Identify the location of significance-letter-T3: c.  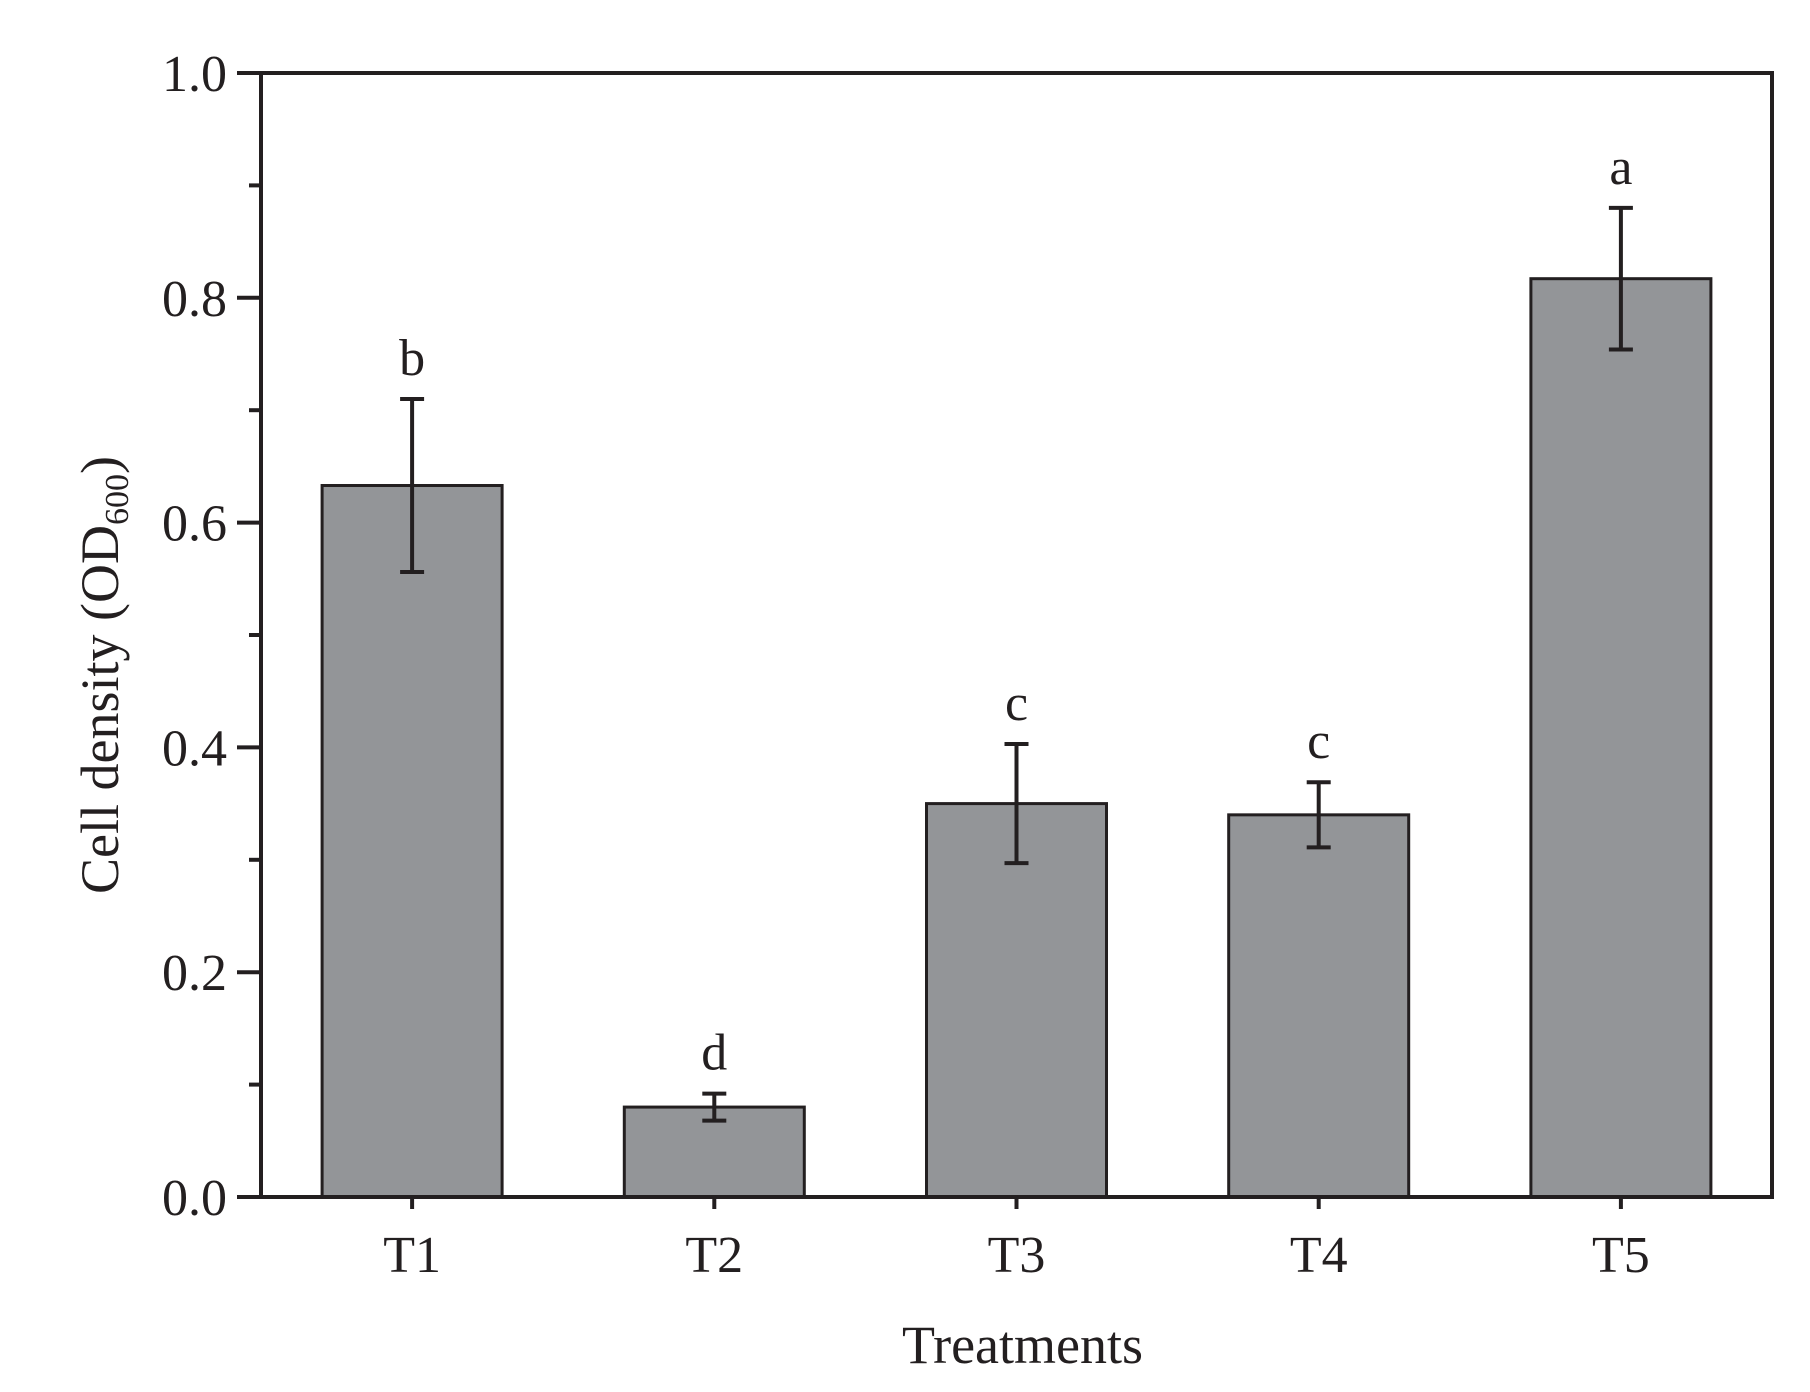
(1016, 703).